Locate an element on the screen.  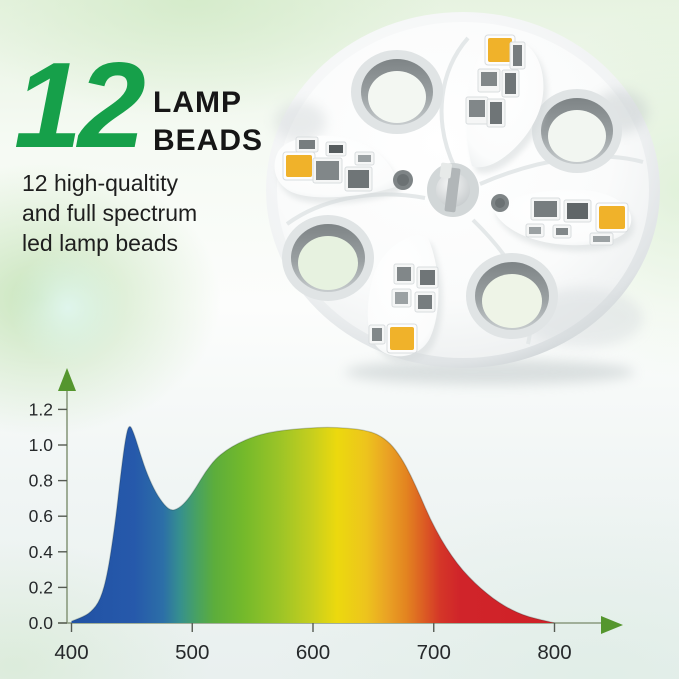
x-tick-label: 600 is located at coordinates (313, 652).